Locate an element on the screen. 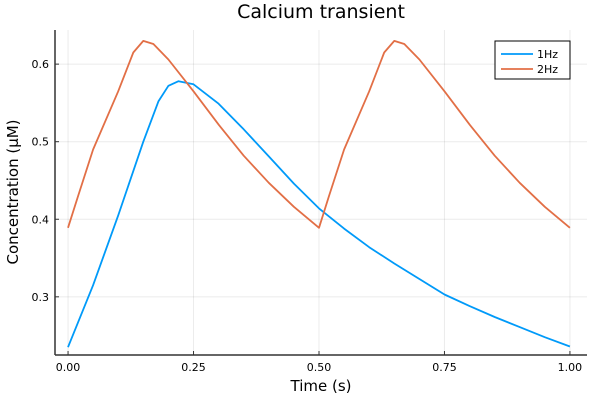 The image size is (600, 404). x-ticks: 0.00 0.25 0.50 0.75 1.00 is located at coordinates (319, 362).